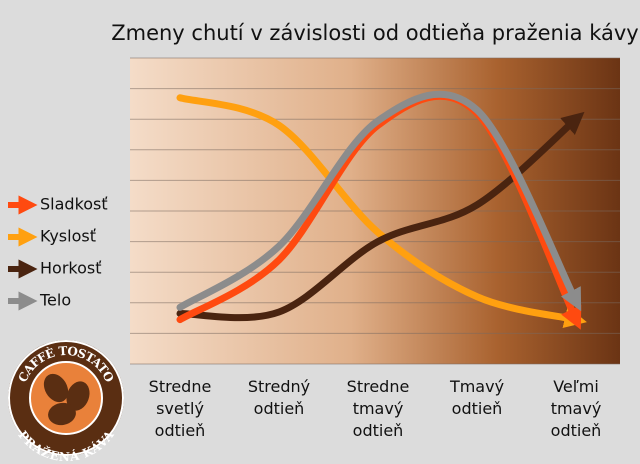  Describe the element at coordinates (378, 408) in the screenshot. I see `x-tick-label: Stredne tmavý odtieň` at that location.